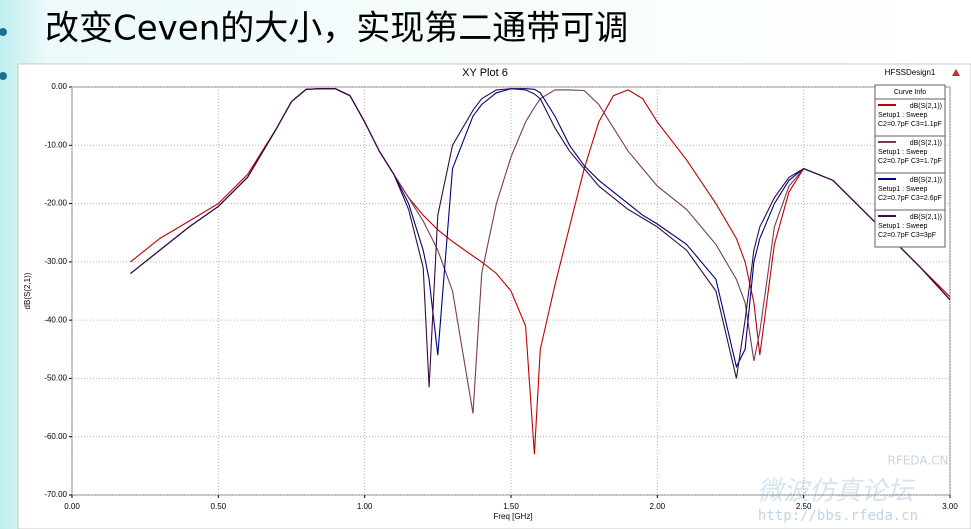 This screenshot has width=971, height=529. What do you see at coordinates (910, 161) in the screenshot?
I see `legend-params: C2=0.7pF C3=1.7pF` at bounding box center [910, 161].